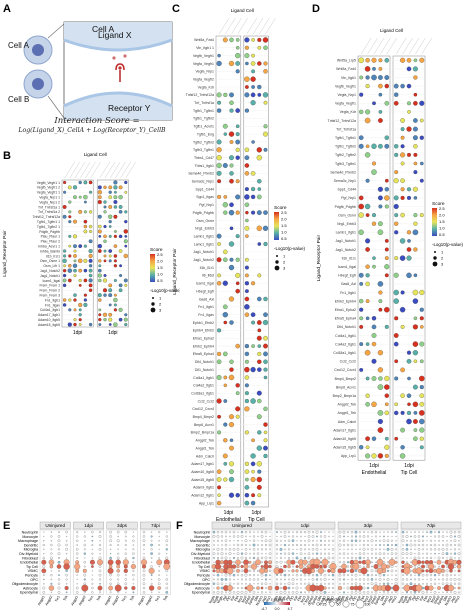 The height and width of the screenshot is (610, 474). I want to click on zscore-colorbar, so click(277, 603).